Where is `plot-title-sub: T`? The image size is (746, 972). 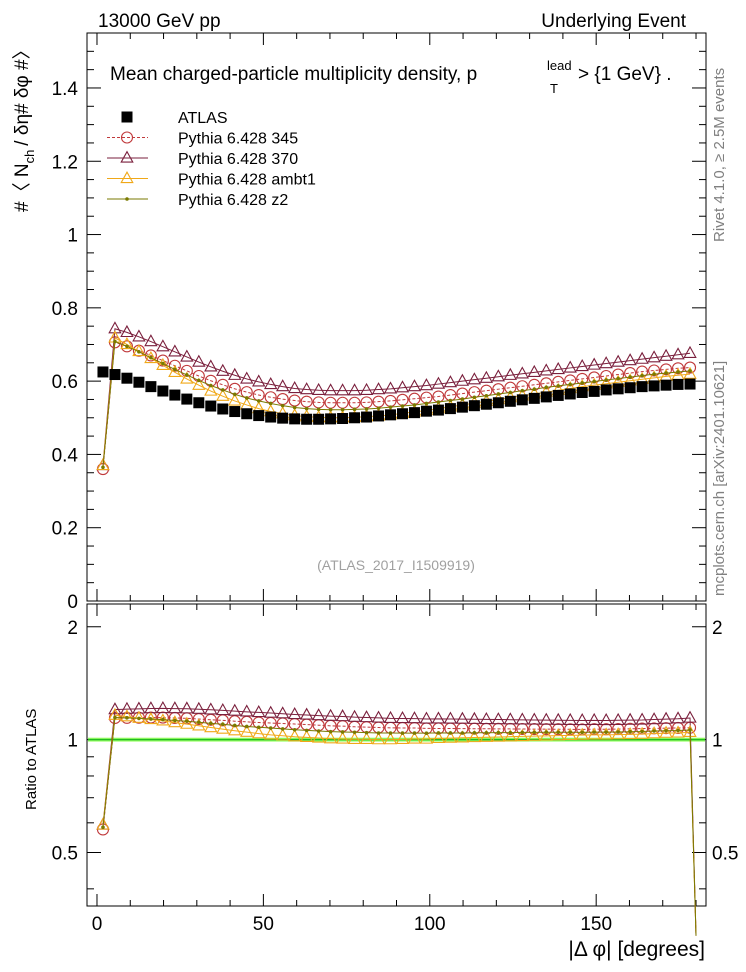 plot-title-sub: T is located at coordinates (554, 88).